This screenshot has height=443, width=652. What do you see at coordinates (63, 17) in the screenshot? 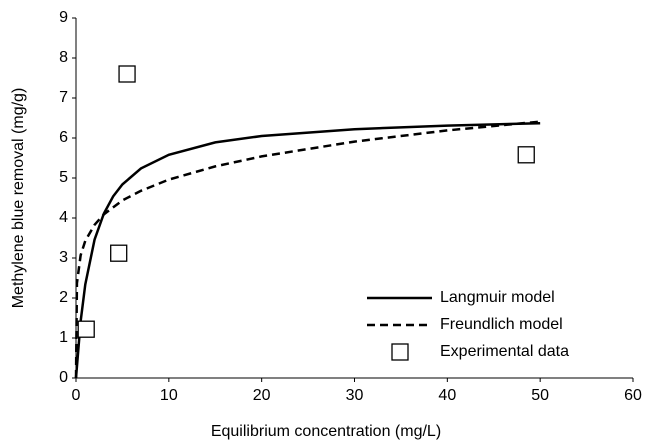
I see `y-tick-label: 9` at bounding box center [63, 17].